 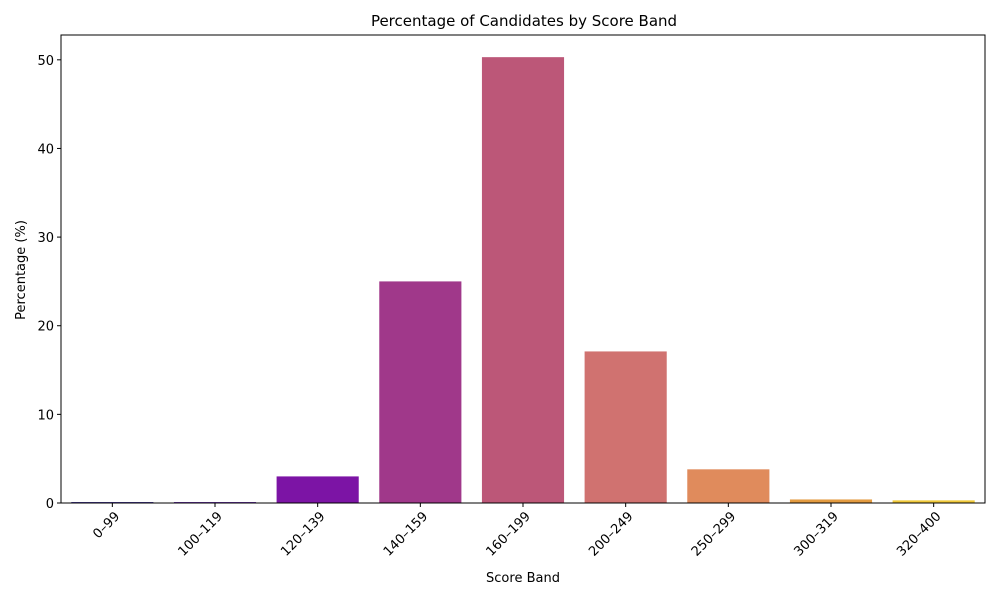 What do you see at coordinates (611, 534) in the screenshot?
I see `x-tick-label-5: 200–249` at bounding box center [611, 534].